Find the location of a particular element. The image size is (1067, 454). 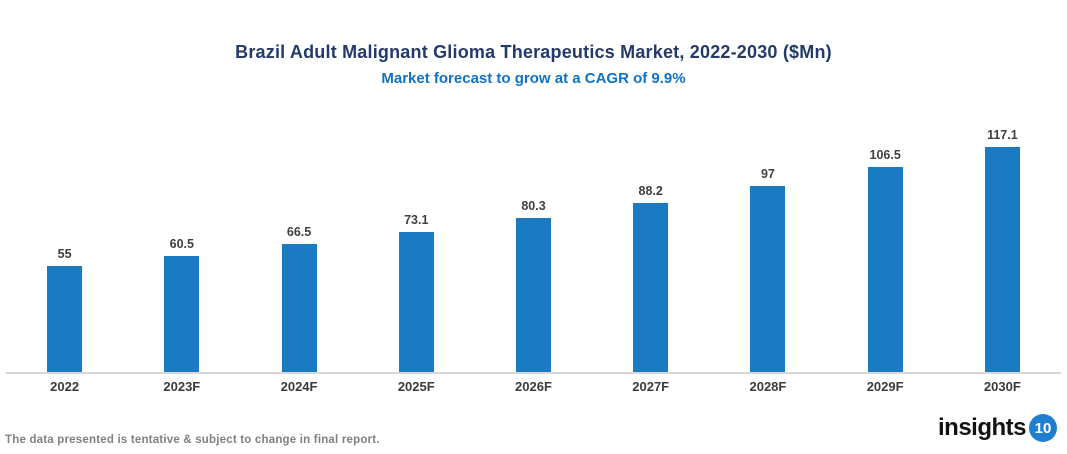

bar-value-label: 97 is located at coordinates (767, 173).